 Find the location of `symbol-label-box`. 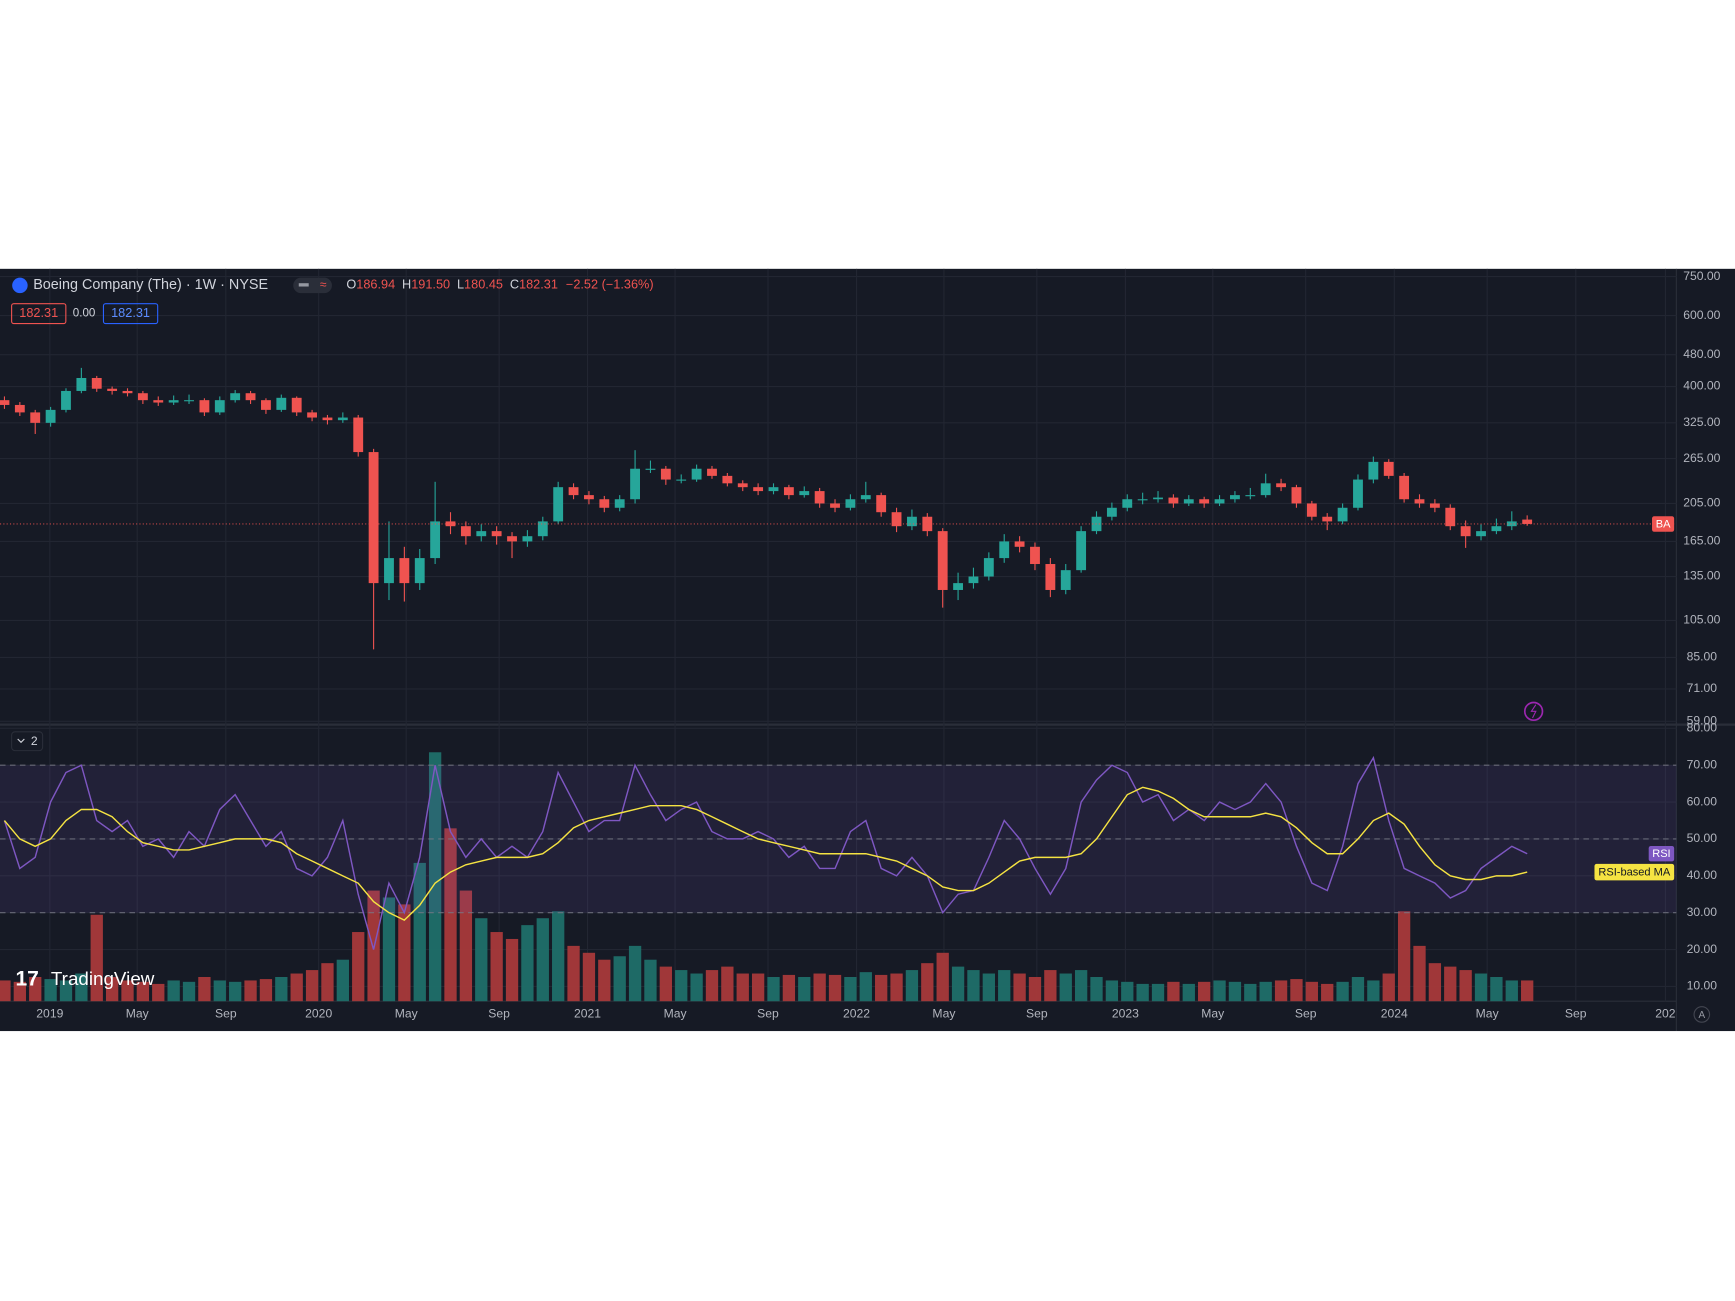

symbol-label-box is located at coordinates (1663, 524).